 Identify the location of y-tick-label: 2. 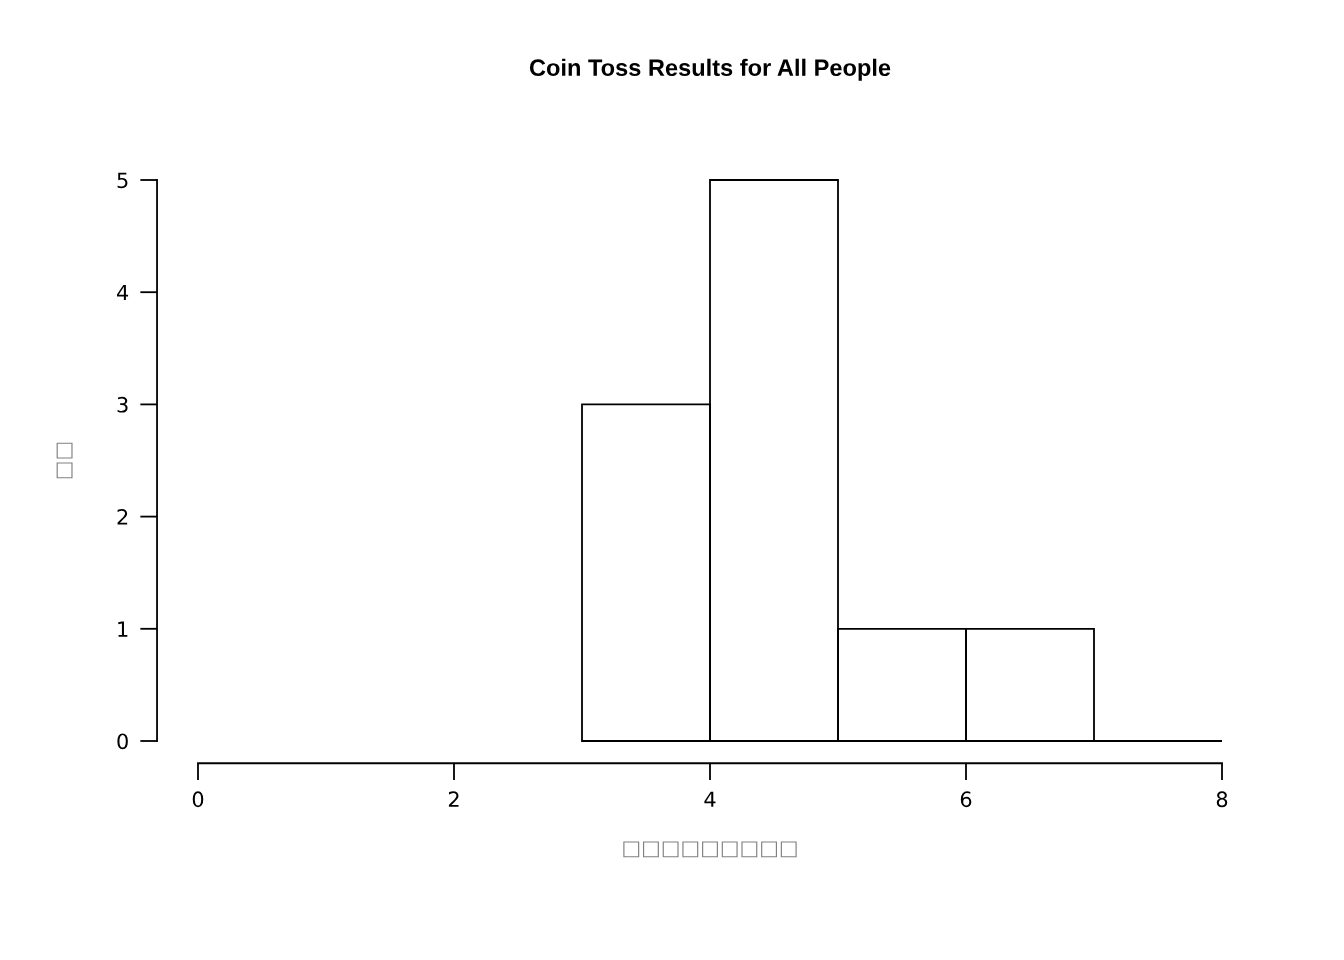
(122, 517).